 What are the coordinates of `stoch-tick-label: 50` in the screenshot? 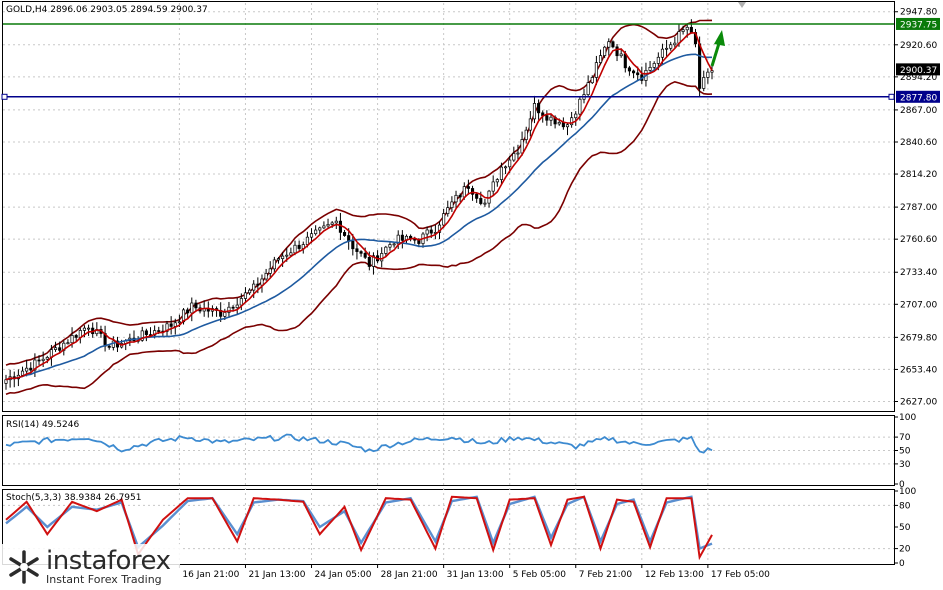 It's located at (905, 528).